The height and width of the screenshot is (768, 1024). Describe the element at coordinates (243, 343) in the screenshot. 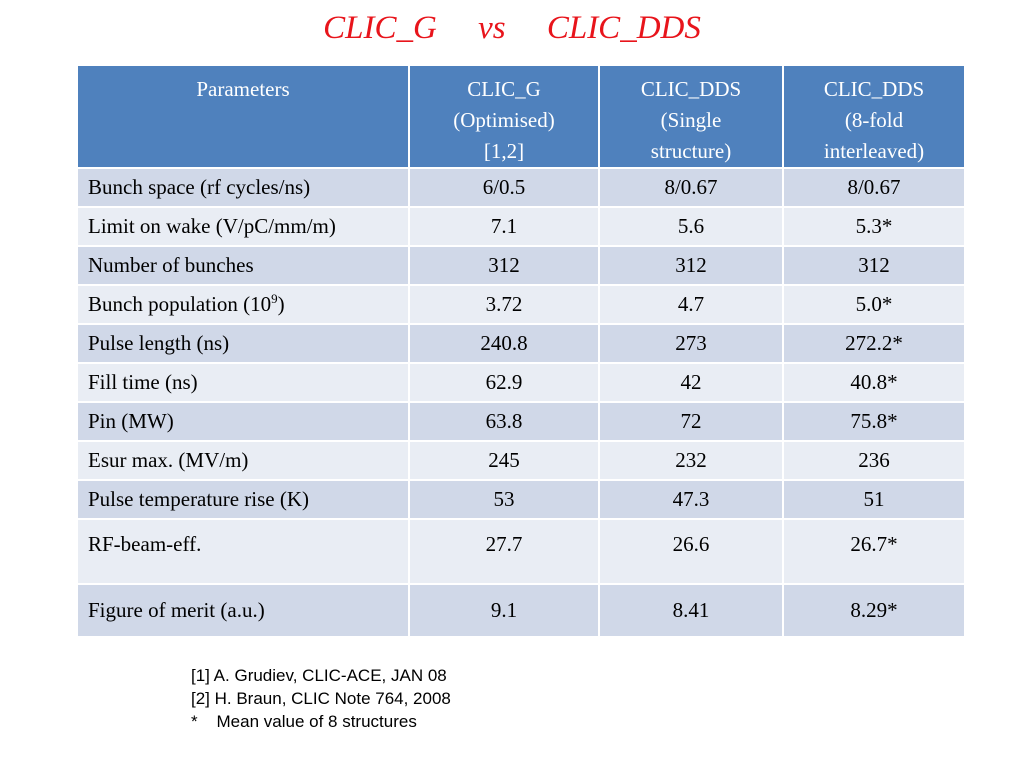

I see `row-label: Pulse length (ns)` at that location.